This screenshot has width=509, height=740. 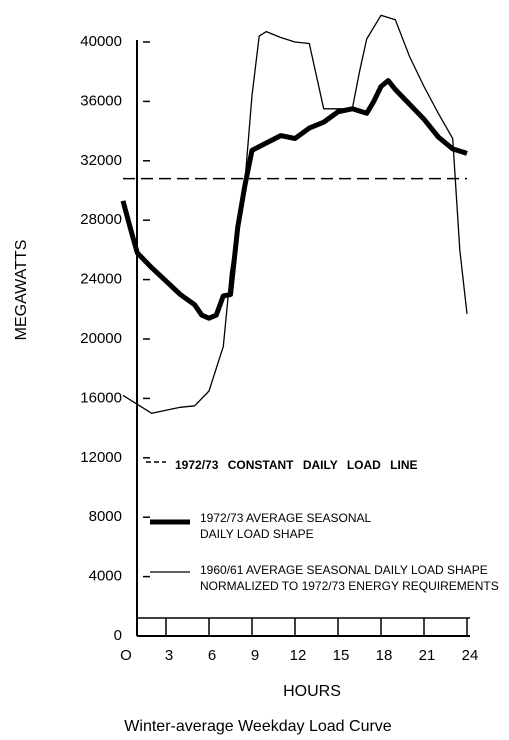 What do you see at coordinates (105, 576) in the screenshot?
I see `y-tick-label: 4000` at bounding box center [105, 576].